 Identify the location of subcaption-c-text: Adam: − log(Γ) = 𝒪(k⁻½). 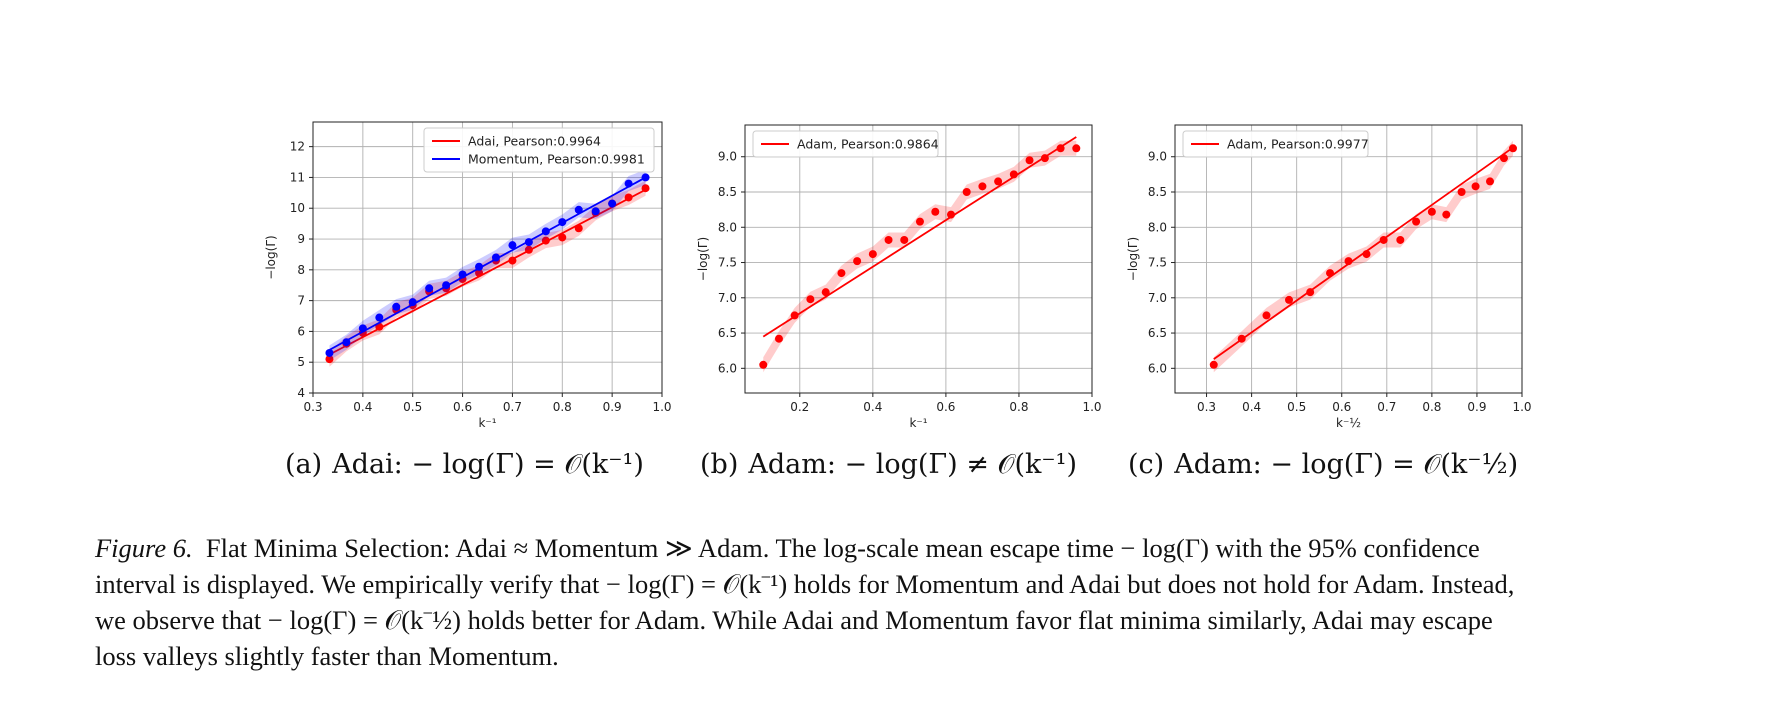
(1346, 464).